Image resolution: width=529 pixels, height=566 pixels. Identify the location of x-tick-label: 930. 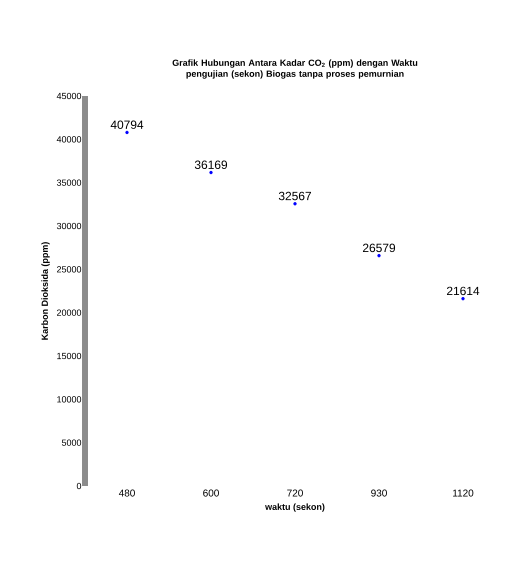
(379, 493).